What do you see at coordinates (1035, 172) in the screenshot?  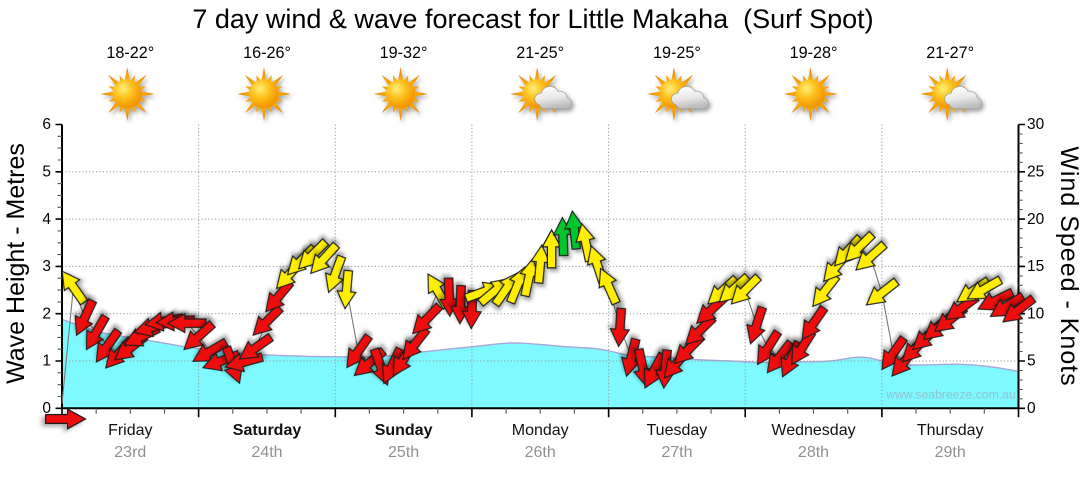 I see `svg-text: 25` at bounding box center [1035, 172].